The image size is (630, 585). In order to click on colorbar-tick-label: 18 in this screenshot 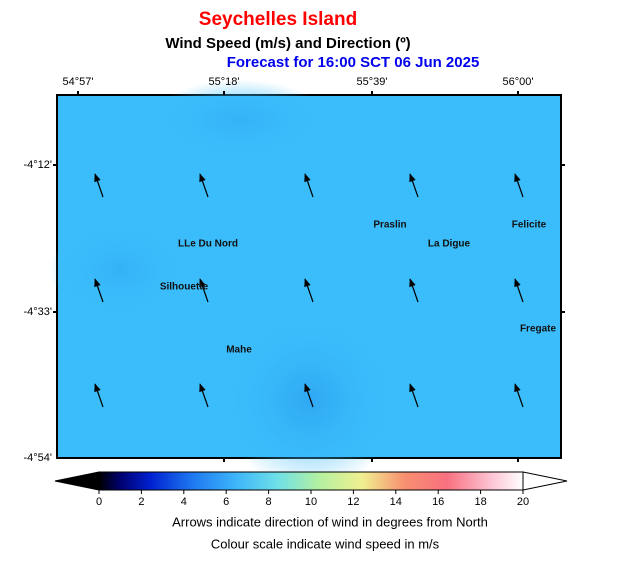, I will do `click(480, 502)`.